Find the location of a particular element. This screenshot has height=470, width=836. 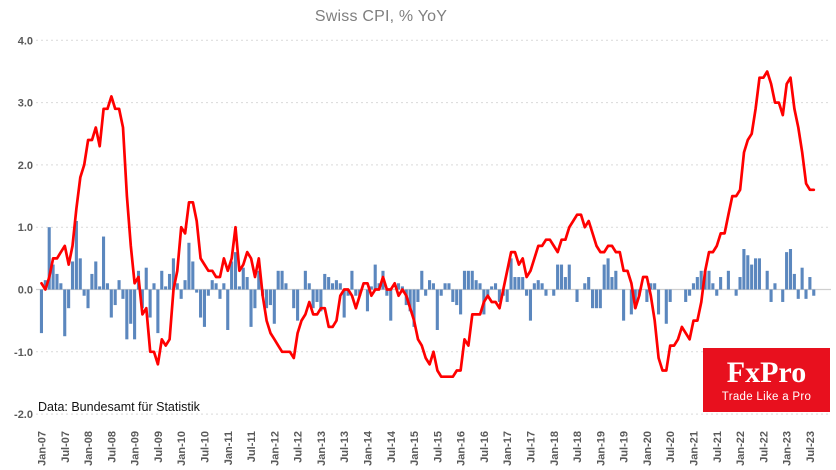

x-tick-label: Jul-12 is located at coordinates (299, 447).